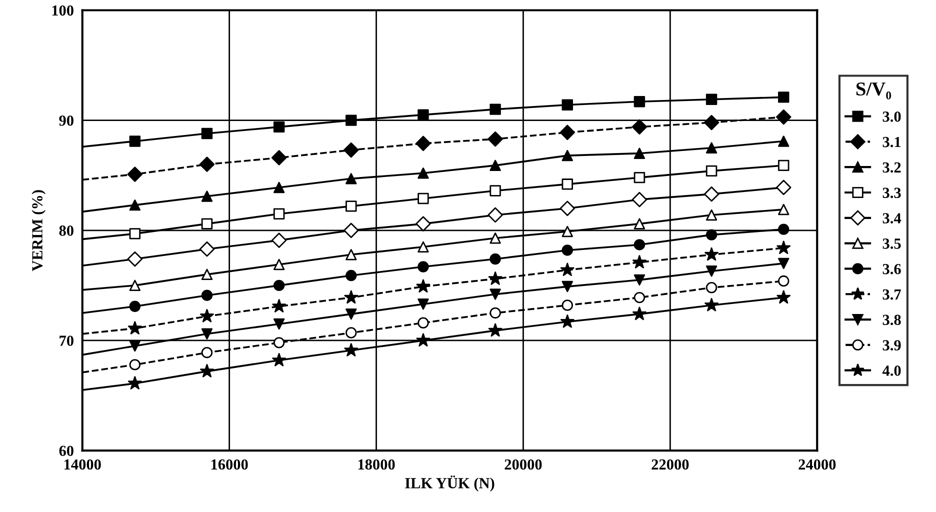 Image resolution: width=936 pixels, height=512 pixels. What do you see at coordinates (892, 218) in the screenshot?
I see `legend-label: 3.4` at bounding box center [892, 218].